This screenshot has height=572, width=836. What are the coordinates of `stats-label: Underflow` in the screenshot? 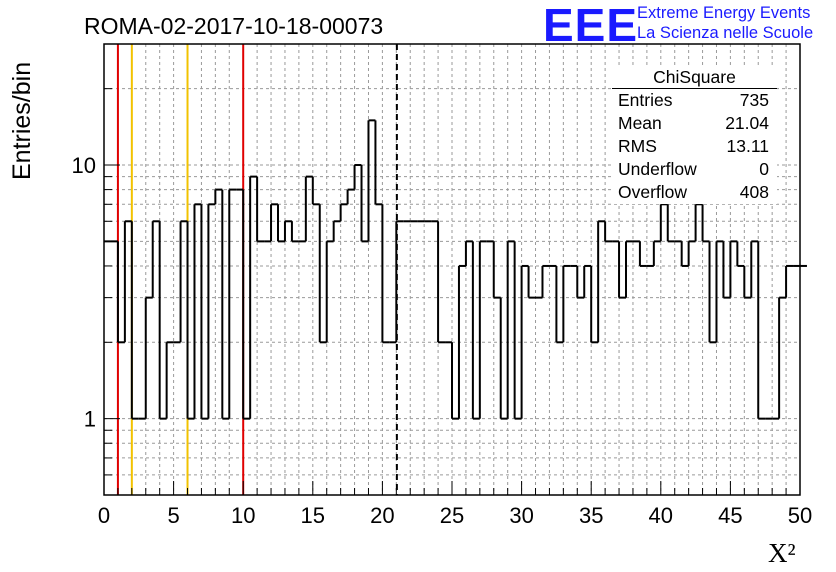 It's located at (657, 169).